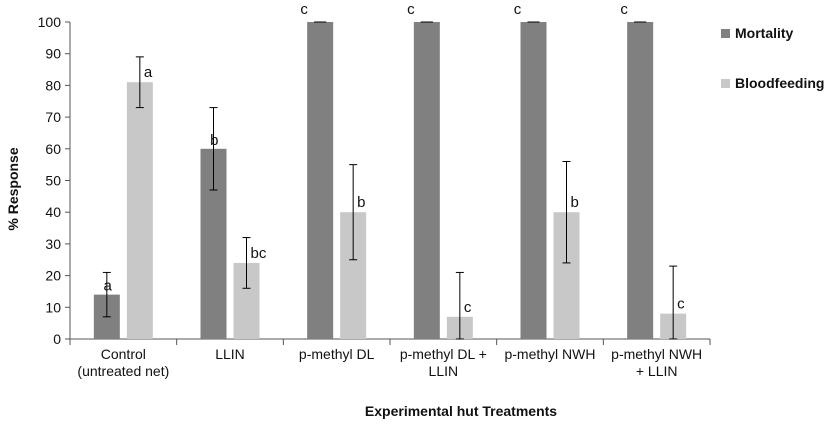 Image resolution: width=840 pixels, height=425 pixels. What do you see at coordinates (53, 181) in the screenshot?
I see `y-tick-label: 50` at bounding box center [53, 181].